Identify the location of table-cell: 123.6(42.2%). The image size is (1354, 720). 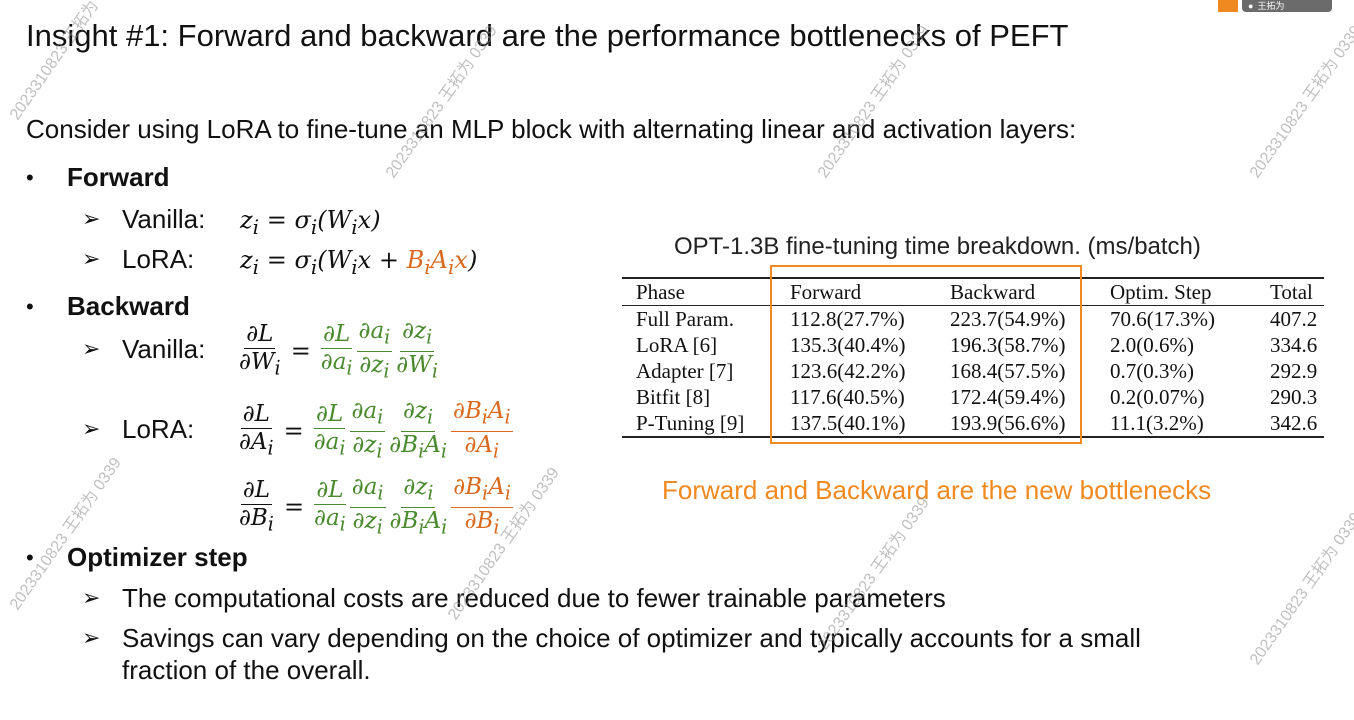
(848, 371).